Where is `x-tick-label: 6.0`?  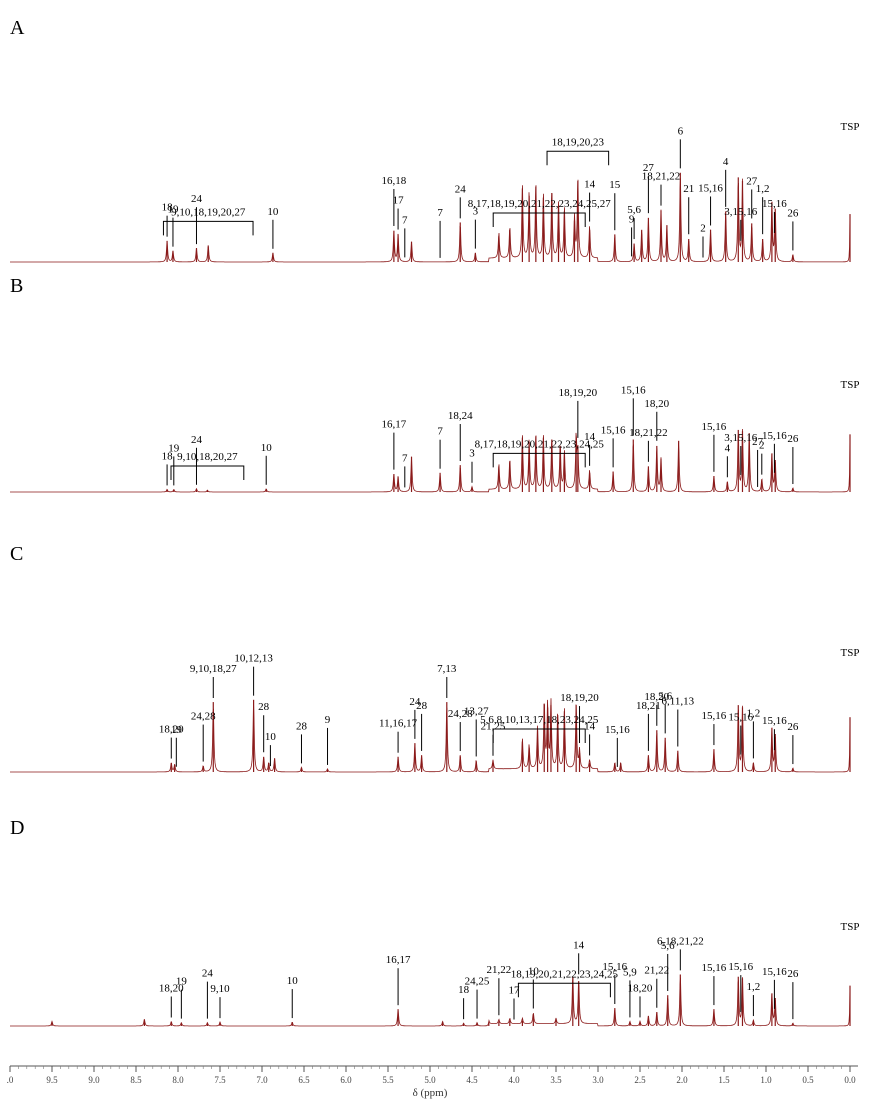
x-tick-label: 6.0 is located at coordinates (346, 1080).